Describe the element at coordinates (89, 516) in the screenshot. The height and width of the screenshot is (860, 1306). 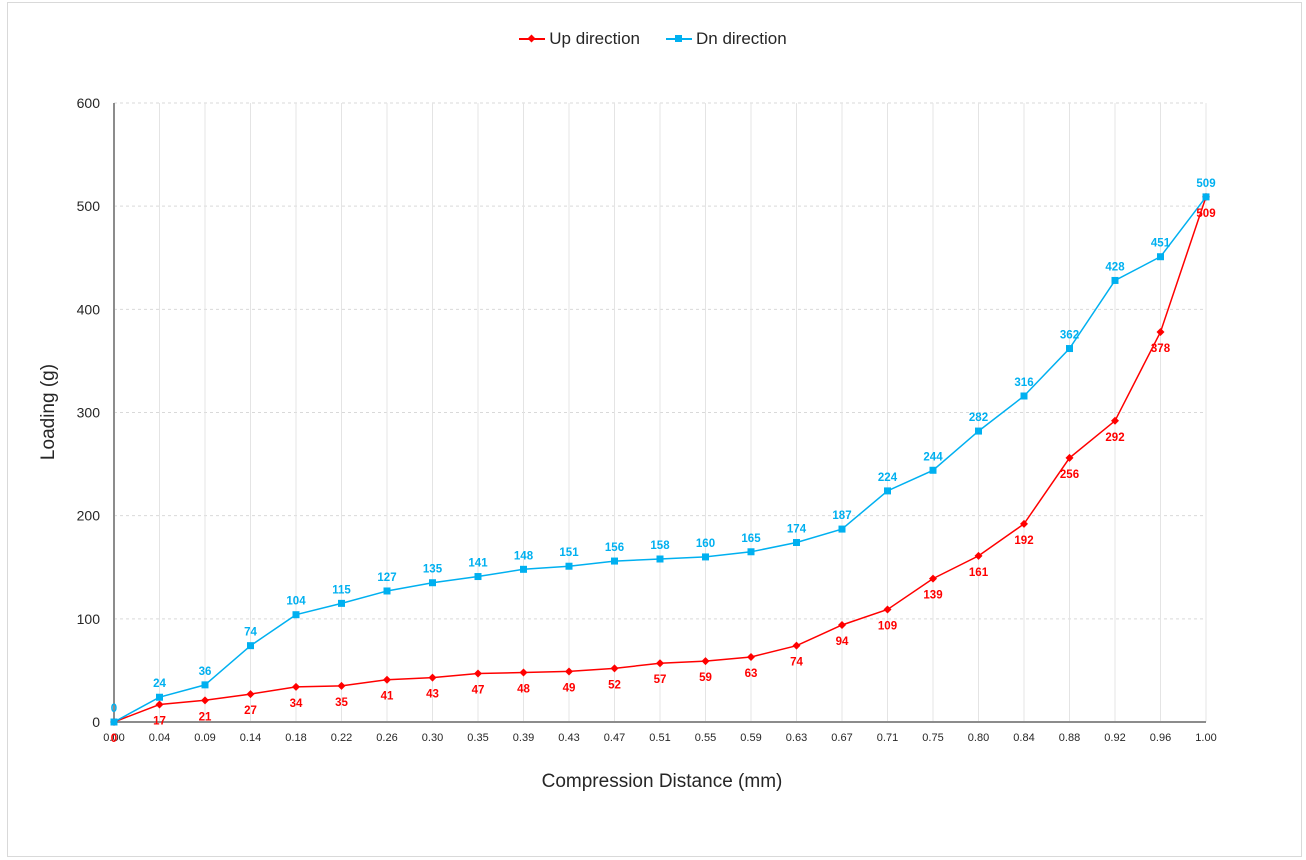
I see `y-tick-label: 200` at that location.